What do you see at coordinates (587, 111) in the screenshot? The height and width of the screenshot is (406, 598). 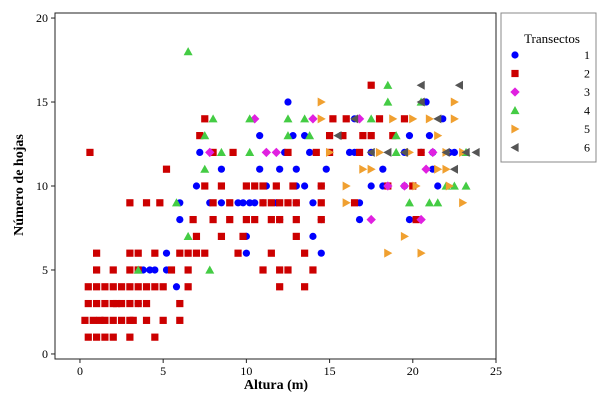 I see `legend-label-4: 4` at bounding box center [587, 111].